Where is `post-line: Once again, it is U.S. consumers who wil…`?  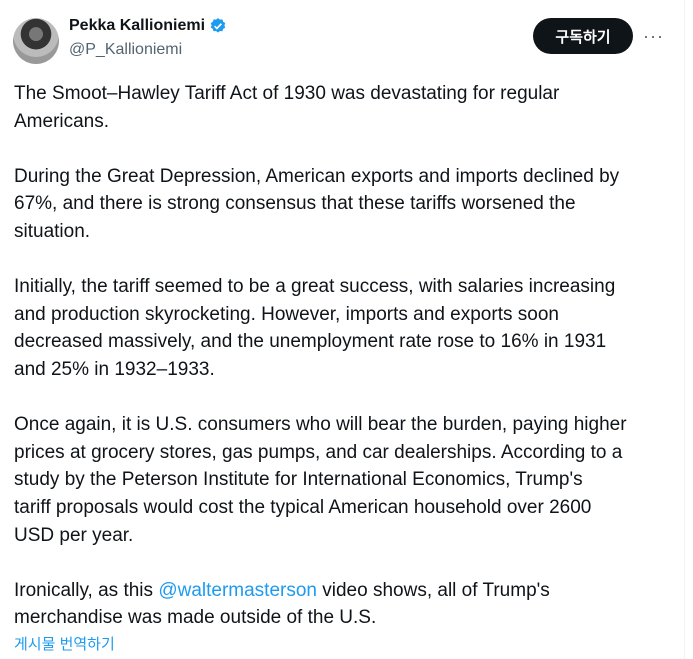
post-line: Once again, it is U.S. consumers who wil… is located at coordinates (320, 425).